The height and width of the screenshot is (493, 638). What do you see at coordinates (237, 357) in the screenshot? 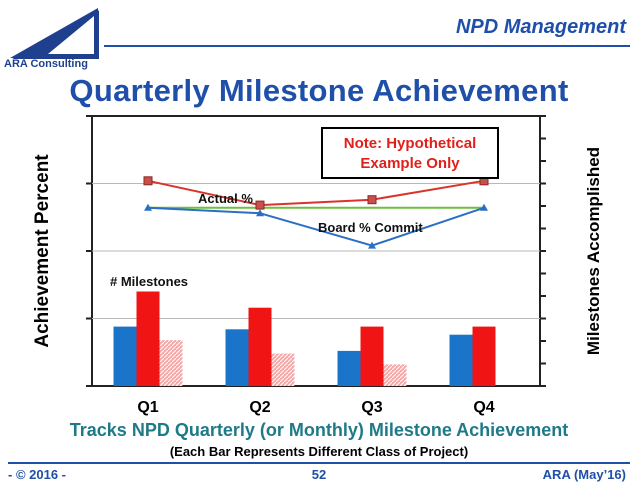
I see `bar-blue-q2` at bounding box center [237, 357].